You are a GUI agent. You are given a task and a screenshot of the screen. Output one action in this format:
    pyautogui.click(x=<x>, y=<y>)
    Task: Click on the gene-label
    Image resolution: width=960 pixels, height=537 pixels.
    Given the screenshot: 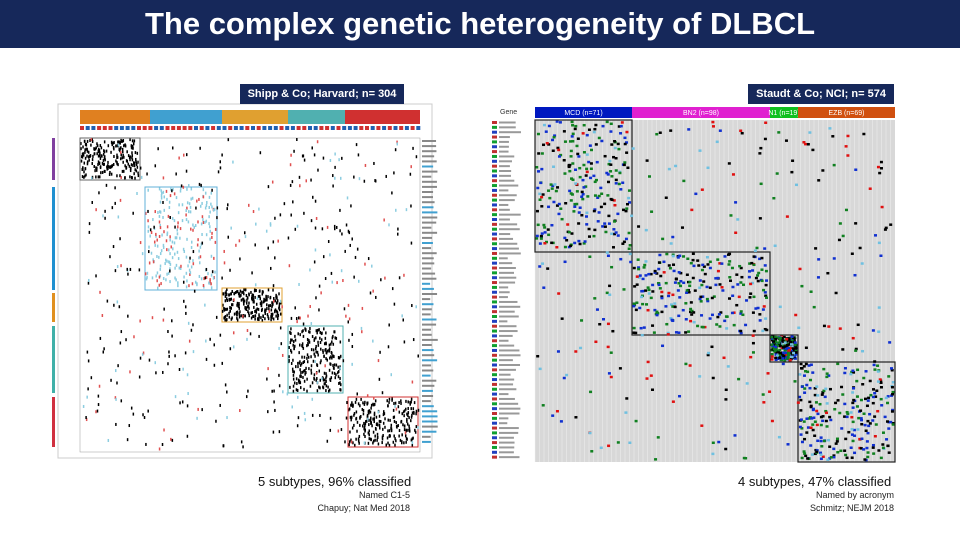 What is the action you would take?
    pyautogui.click(x=508, y=331)
    